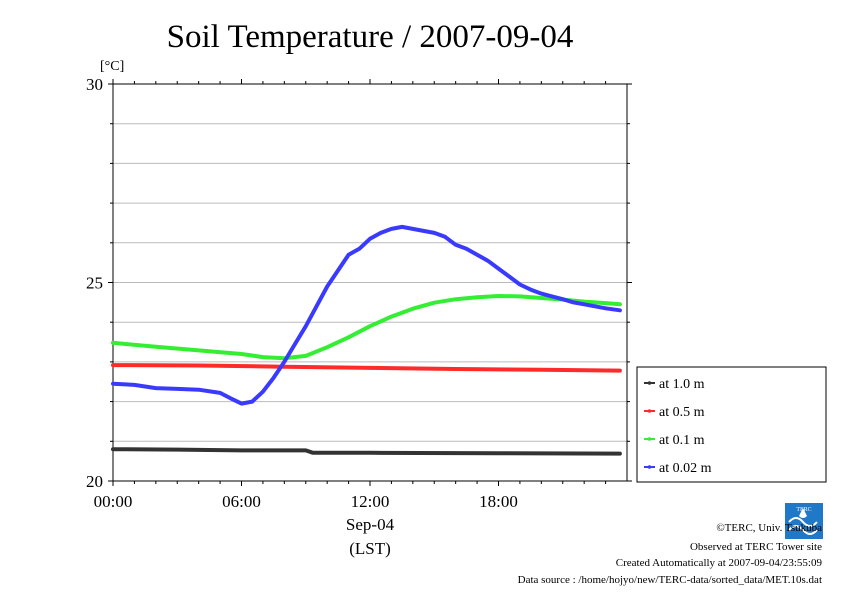 Image resolution: width=842 pixels, height=595 pixels. What do you see at coordinates (803, 510) in the screenshot?
I see `logo-text: TERC` at bounding box center [803, 510].